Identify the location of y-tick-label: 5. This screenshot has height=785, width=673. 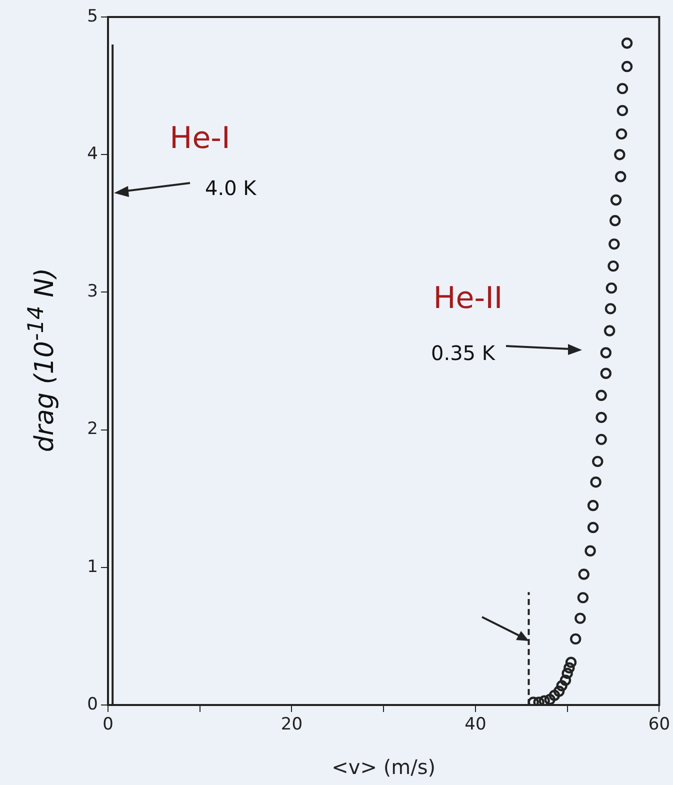
(92, 16).